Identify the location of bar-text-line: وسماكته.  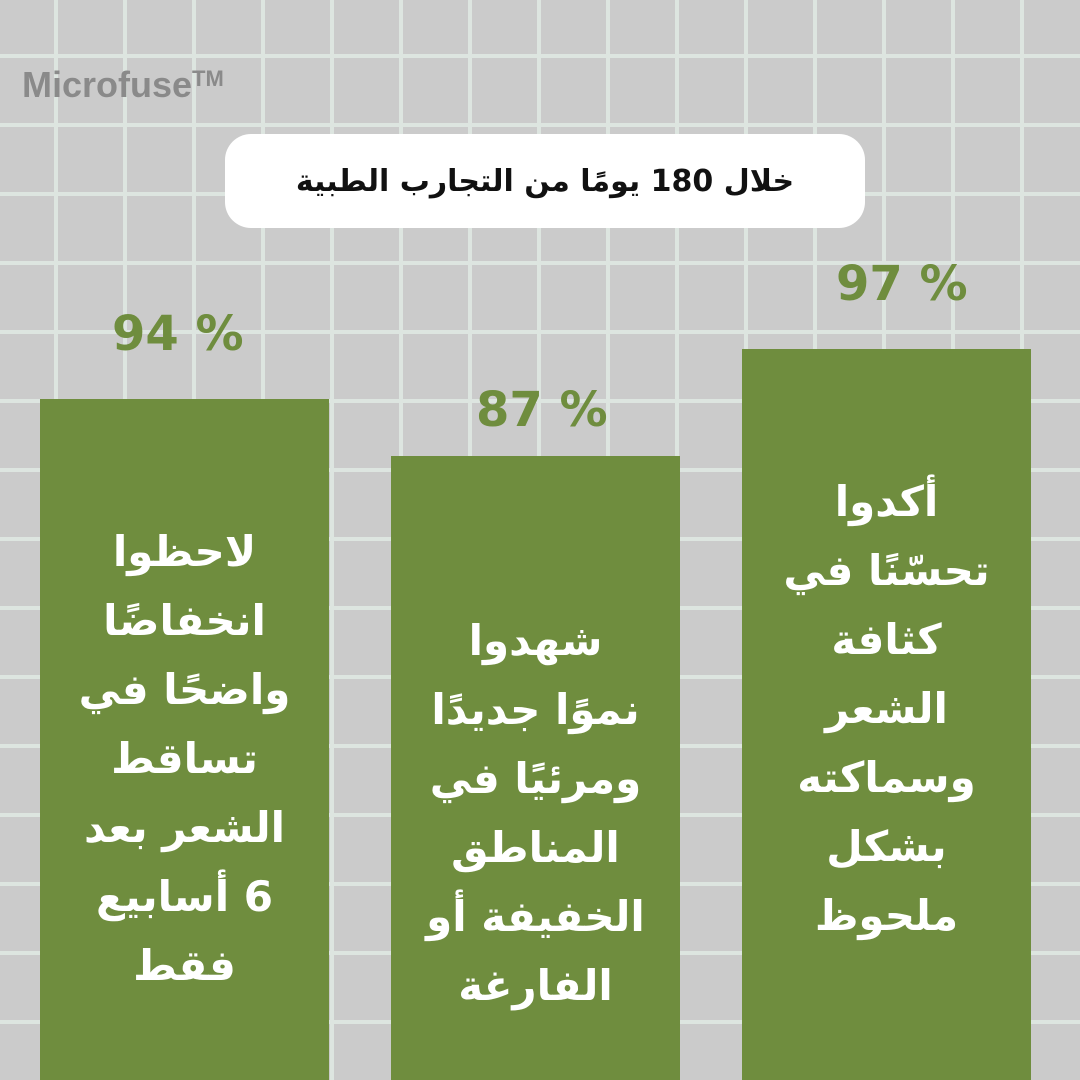
(886, 777).